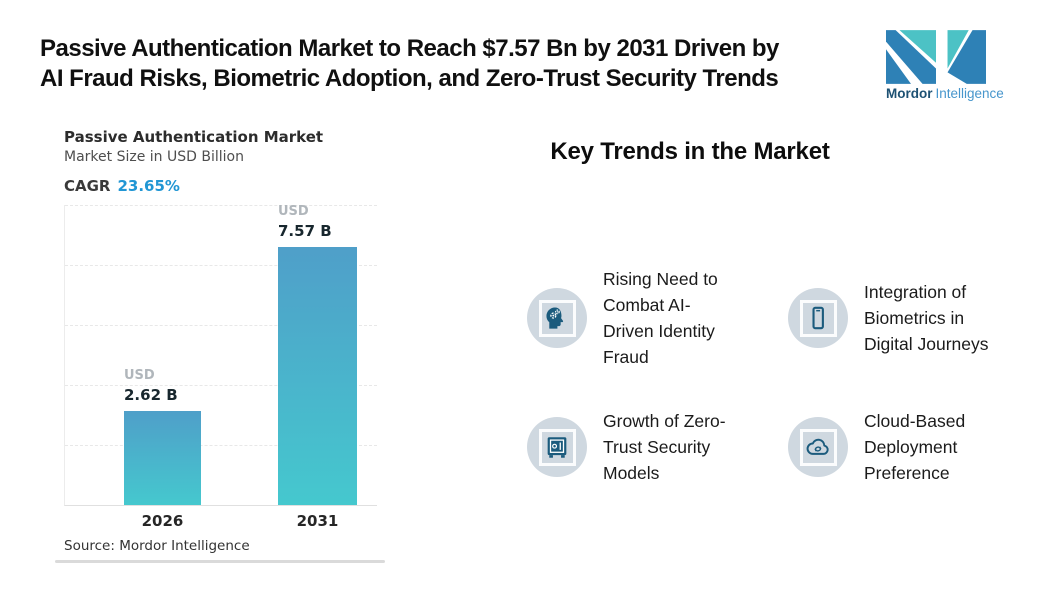  I want to click on bar-value-label-2031: USD 7.57 B, so click(305, 222).